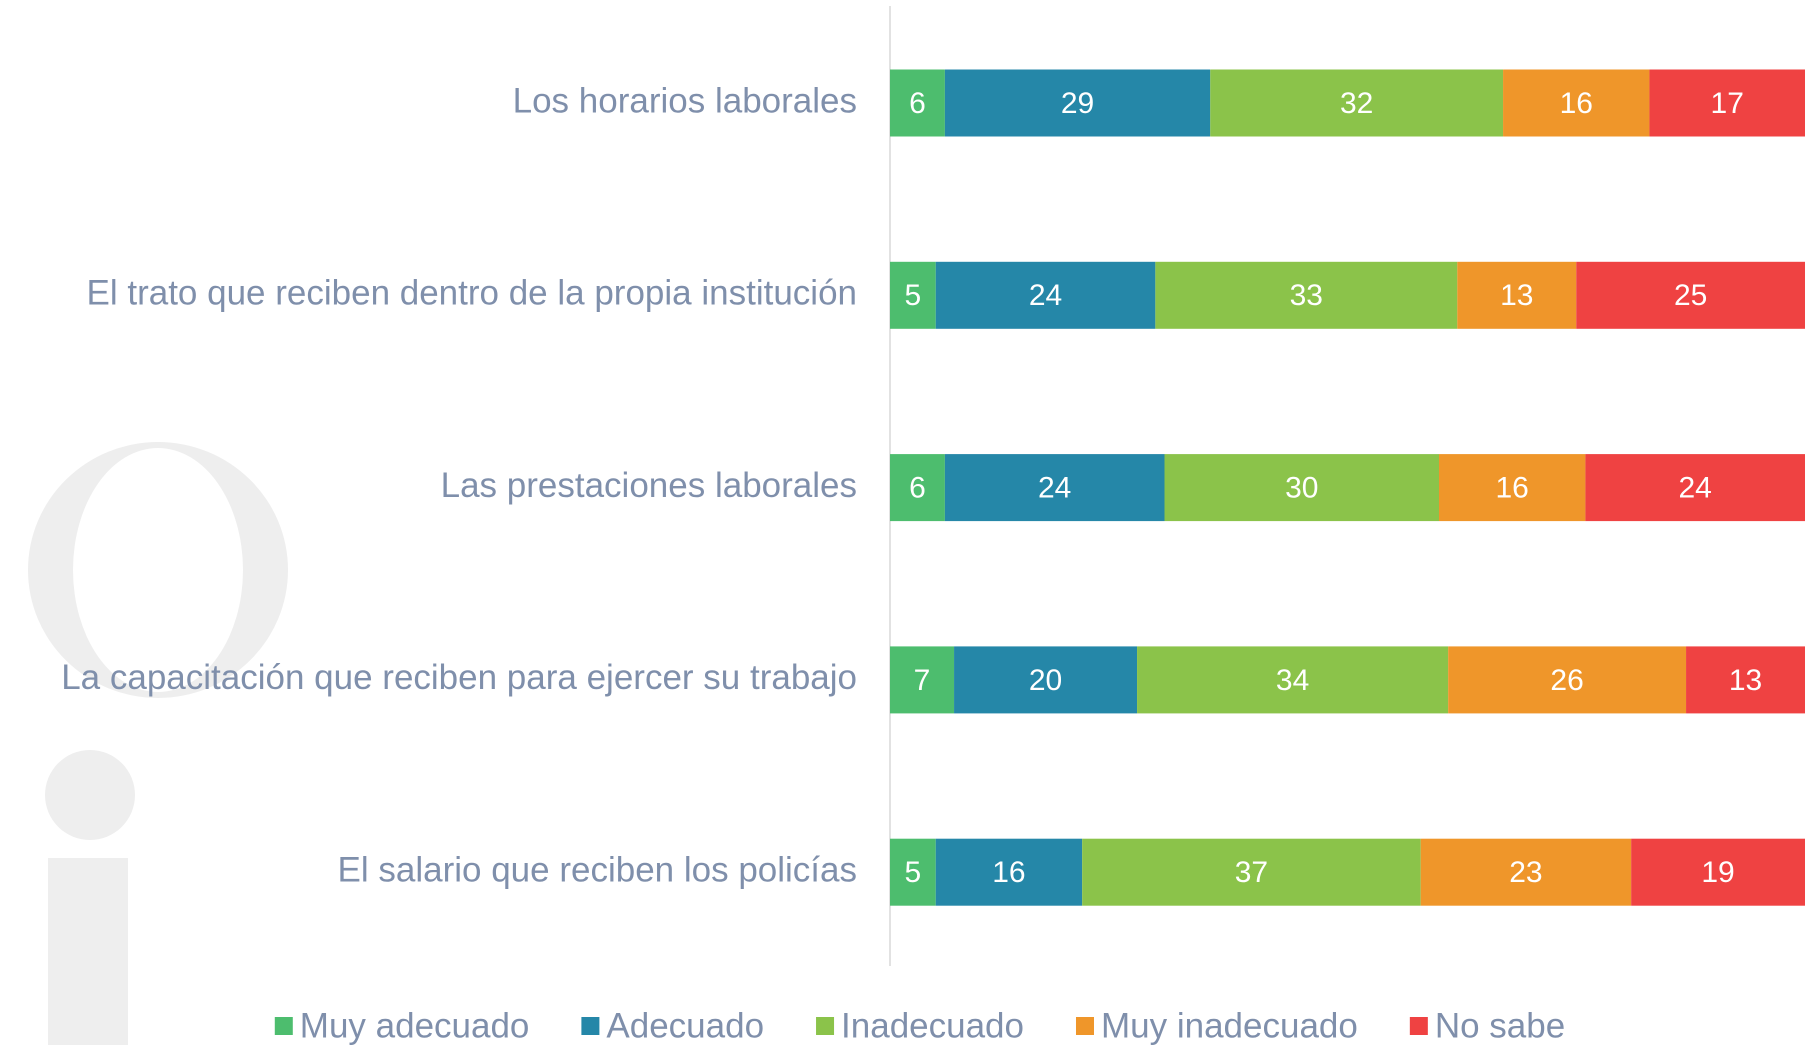  What do you see at coordinates (415, 1025) in the screenshot?
I see `legend-label: Muy adecuado` at bounding box center [415, 1025].